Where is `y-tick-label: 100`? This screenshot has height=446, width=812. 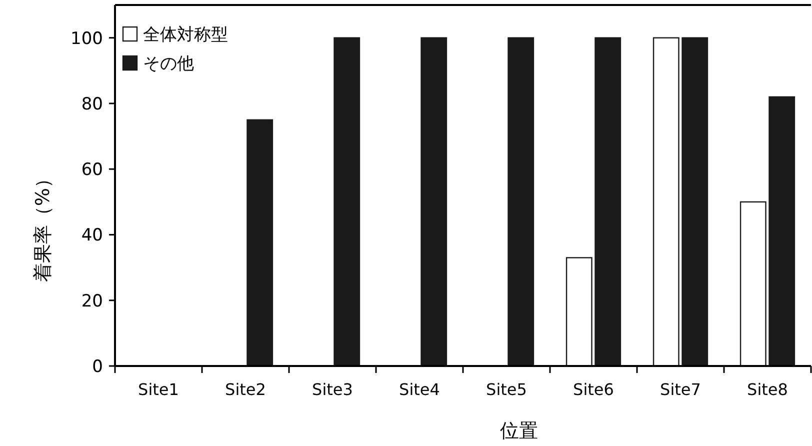
y-tick-label: 100 is located at coordinates (86, 38).